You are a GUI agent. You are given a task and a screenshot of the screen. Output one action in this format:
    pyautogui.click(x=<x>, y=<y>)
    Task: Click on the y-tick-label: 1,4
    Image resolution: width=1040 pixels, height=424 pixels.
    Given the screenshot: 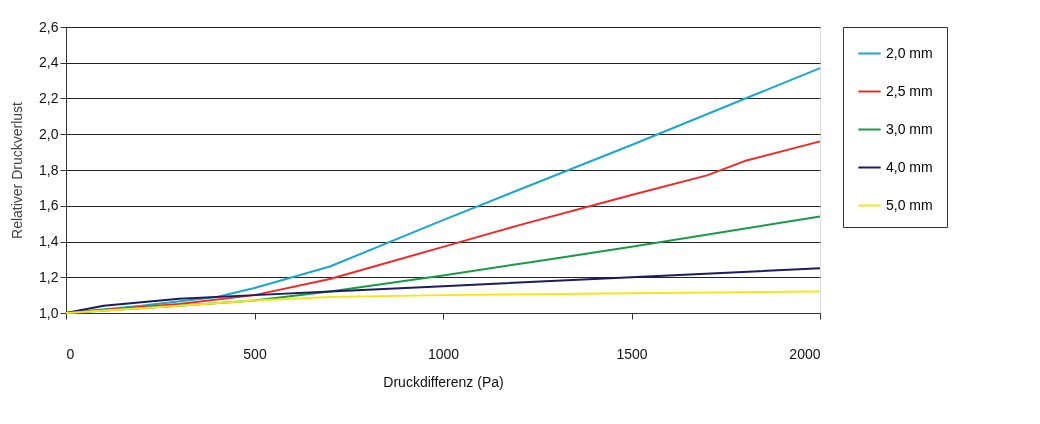 What is the action you would take?
    pyautogui.click(x=49, y=241)
    